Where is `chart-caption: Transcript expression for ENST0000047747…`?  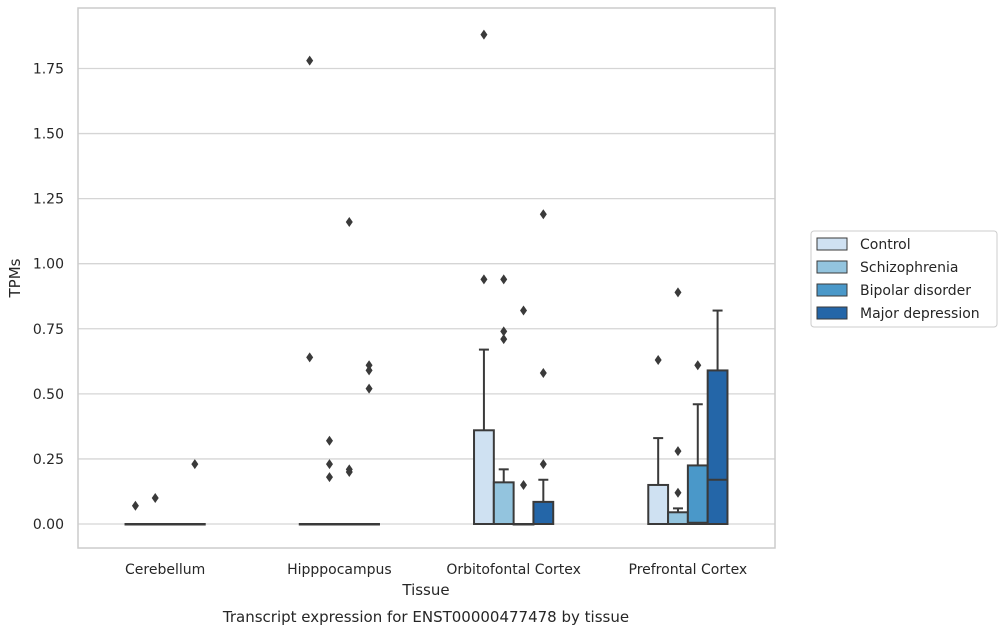 chart-caption: Transcript expression for ENST0000047747… is located at coordinates (425, 617).